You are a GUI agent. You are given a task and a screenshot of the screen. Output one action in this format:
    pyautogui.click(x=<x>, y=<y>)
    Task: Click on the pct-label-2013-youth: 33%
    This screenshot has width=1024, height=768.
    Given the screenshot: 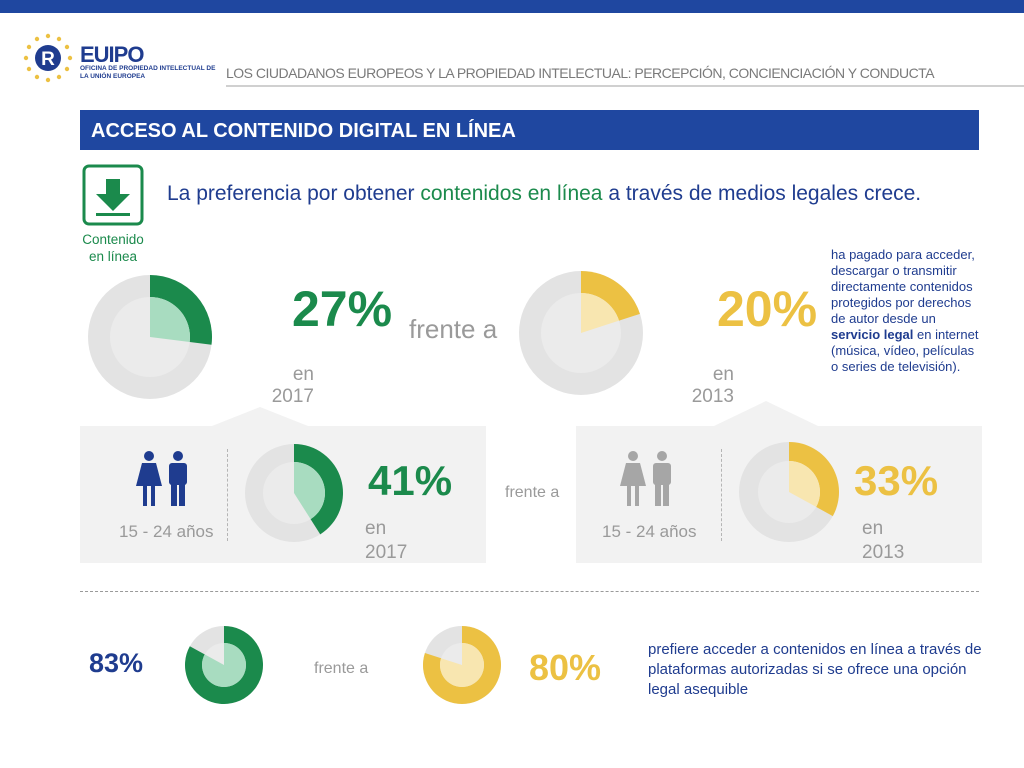 What is the action you would take?
    pyautogui.click(x=896, y=480)
    